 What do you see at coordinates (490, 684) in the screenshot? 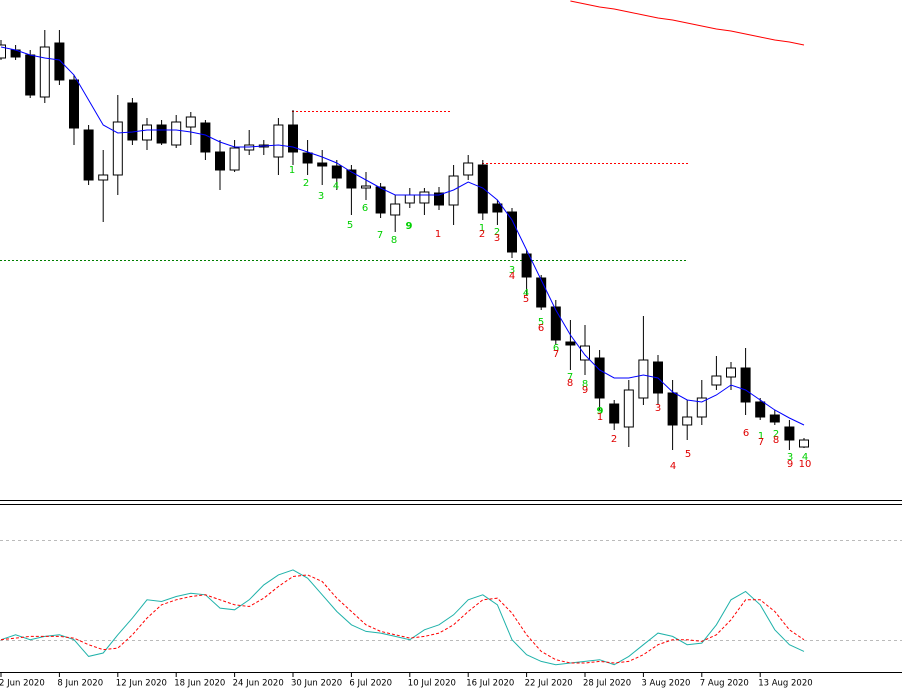
I see `x-tick-label: 16 Jul 2020` at bounding box center [490, 684].